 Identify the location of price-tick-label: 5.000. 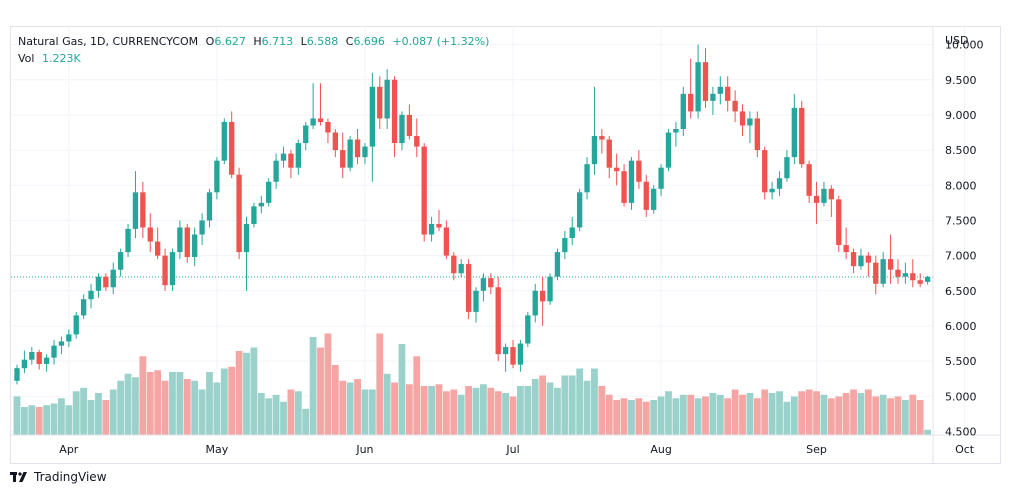
(961, 396).